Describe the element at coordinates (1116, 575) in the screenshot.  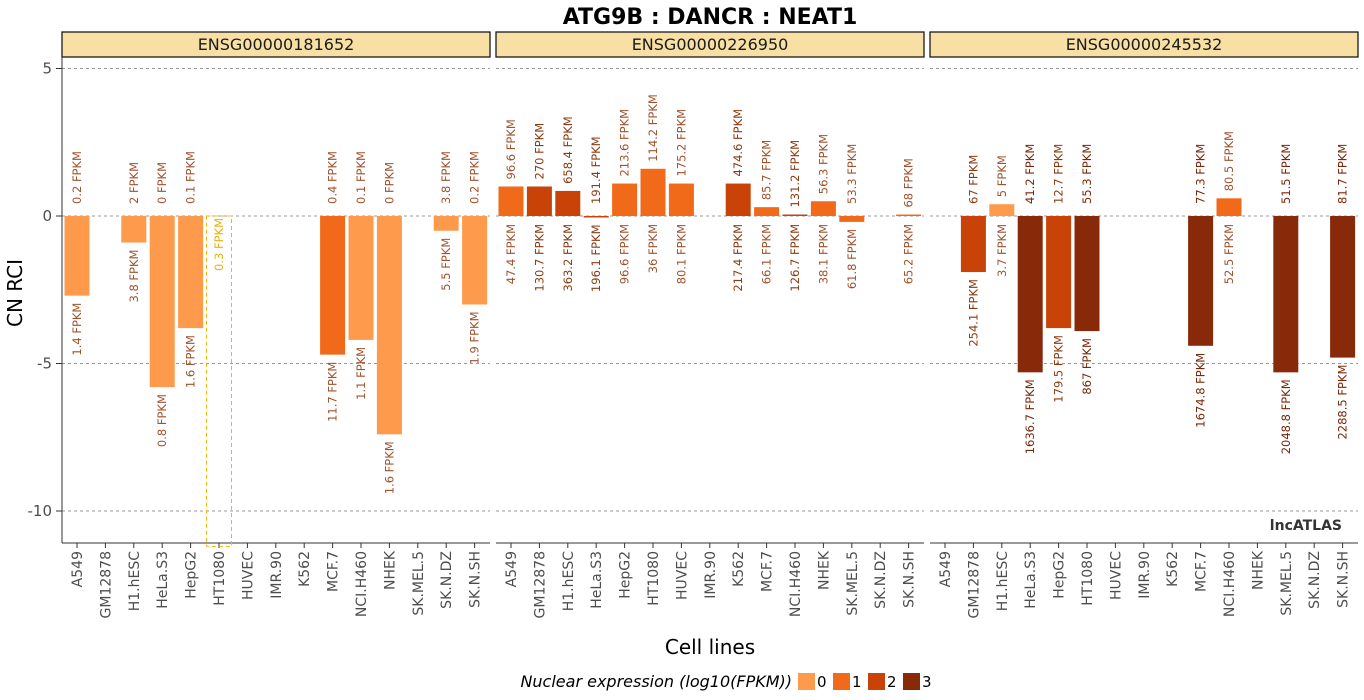
I see `x-tick-label: HUVEC` at that location.